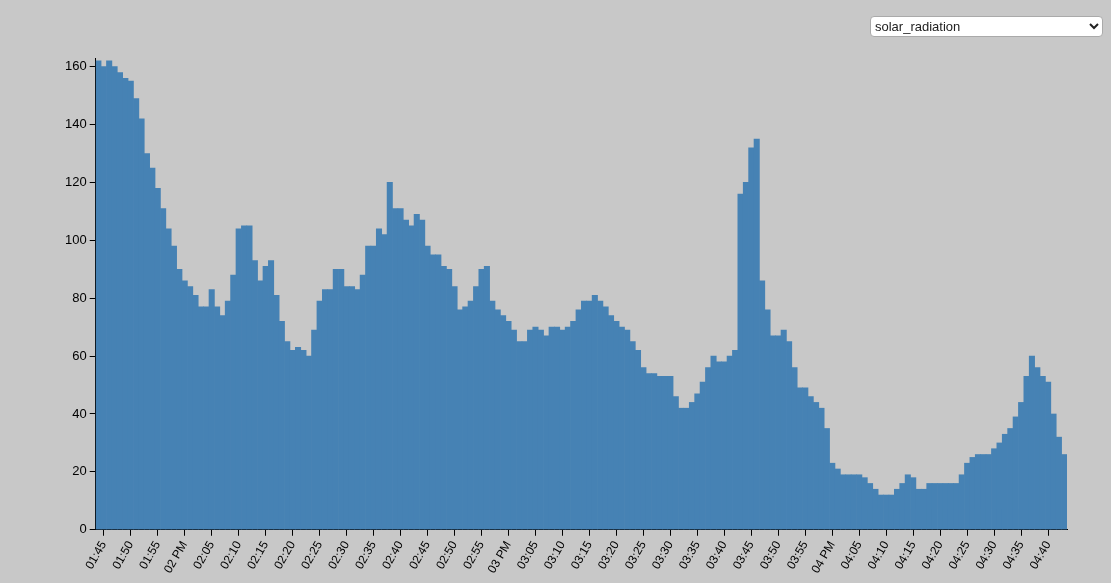  I want to click on y-tick-label: 80, so click(79, 297).